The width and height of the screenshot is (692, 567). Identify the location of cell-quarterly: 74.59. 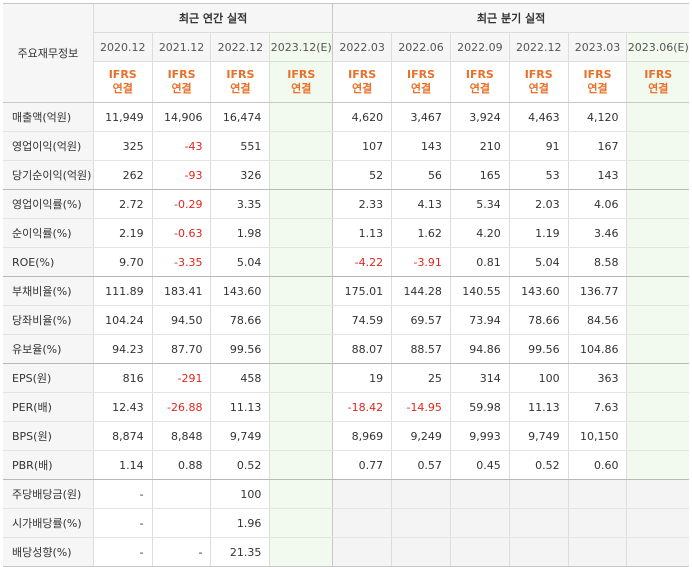
(362, 320).